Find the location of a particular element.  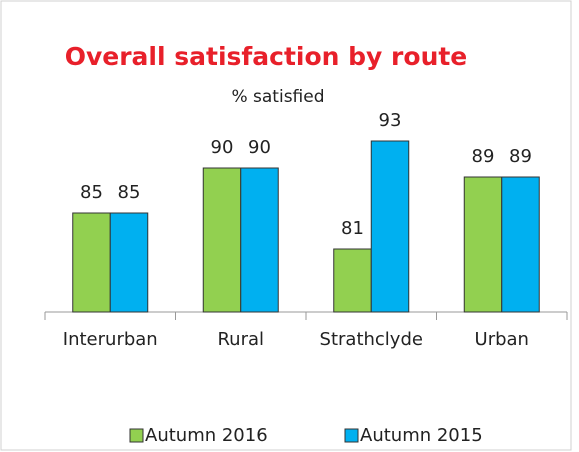

data-label: 93 is located at coordinates (390, 120).